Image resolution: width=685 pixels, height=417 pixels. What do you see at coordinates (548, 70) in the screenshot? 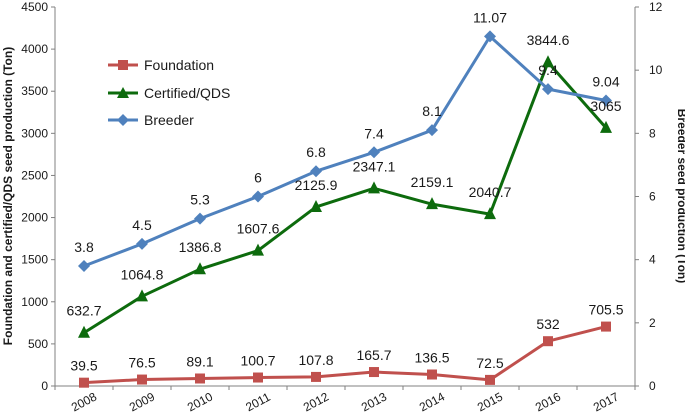
I see `breeder-data-label: 9.4` at bounding box center [548, 70].